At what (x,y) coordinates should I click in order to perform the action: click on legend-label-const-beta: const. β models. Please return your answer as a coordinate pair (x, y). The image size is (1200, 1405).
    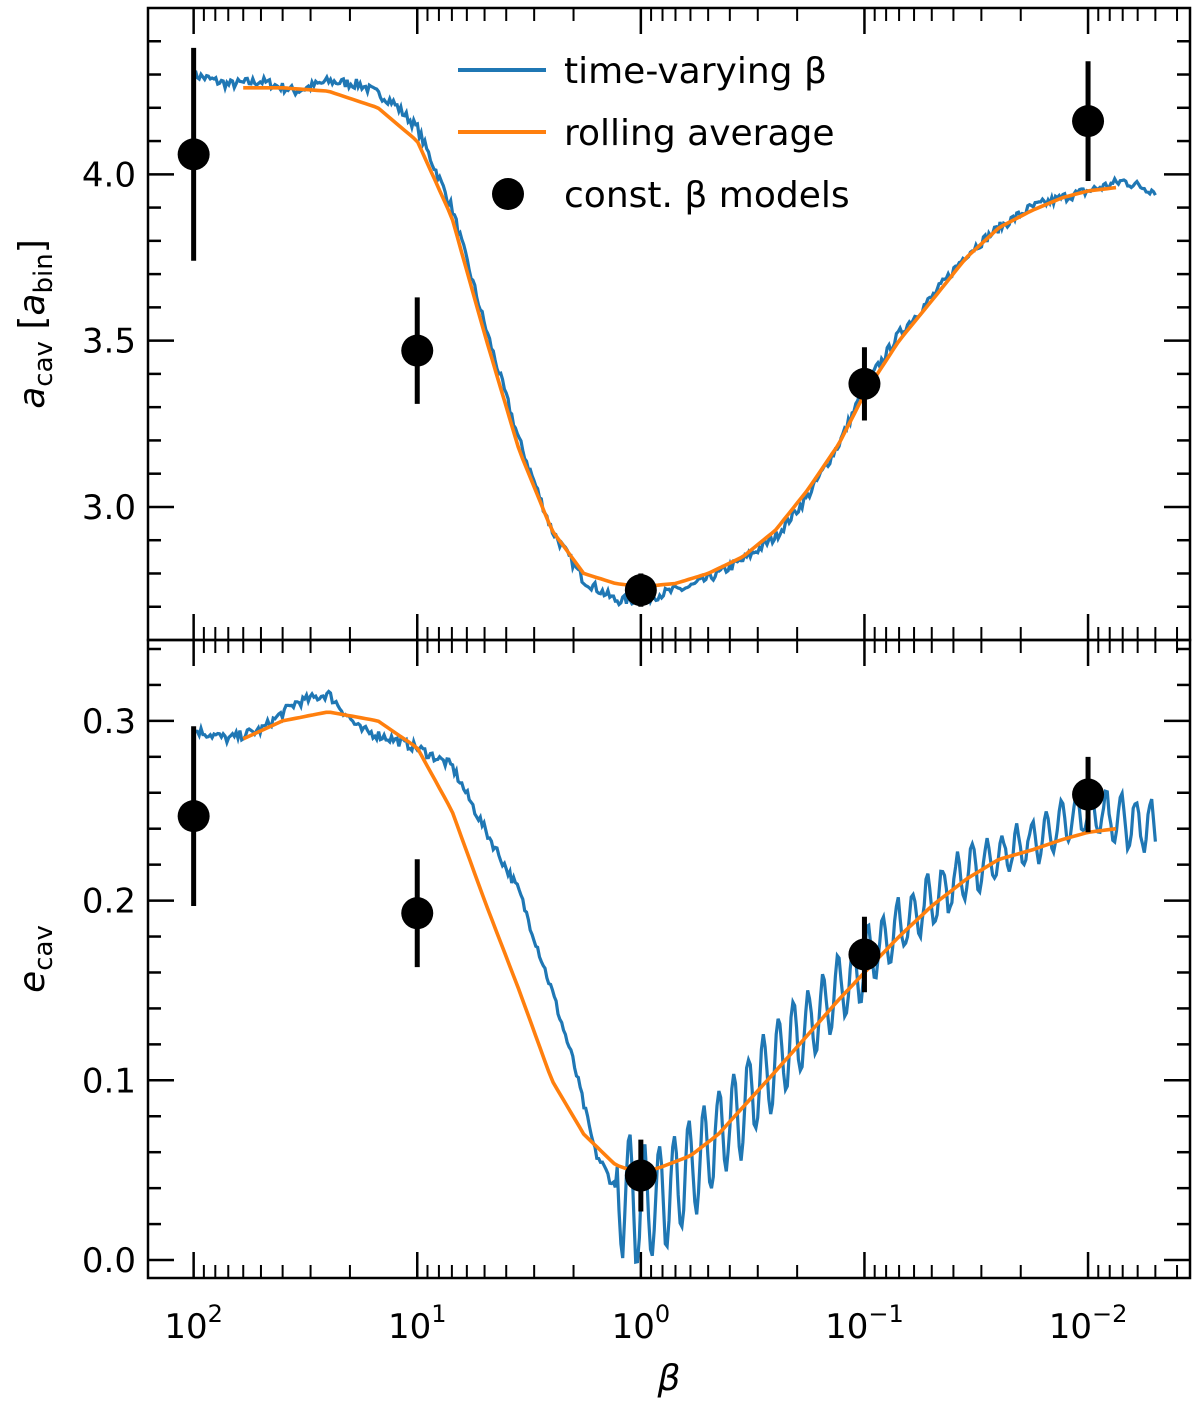
    Looking at the image, I should click on (707, 195).